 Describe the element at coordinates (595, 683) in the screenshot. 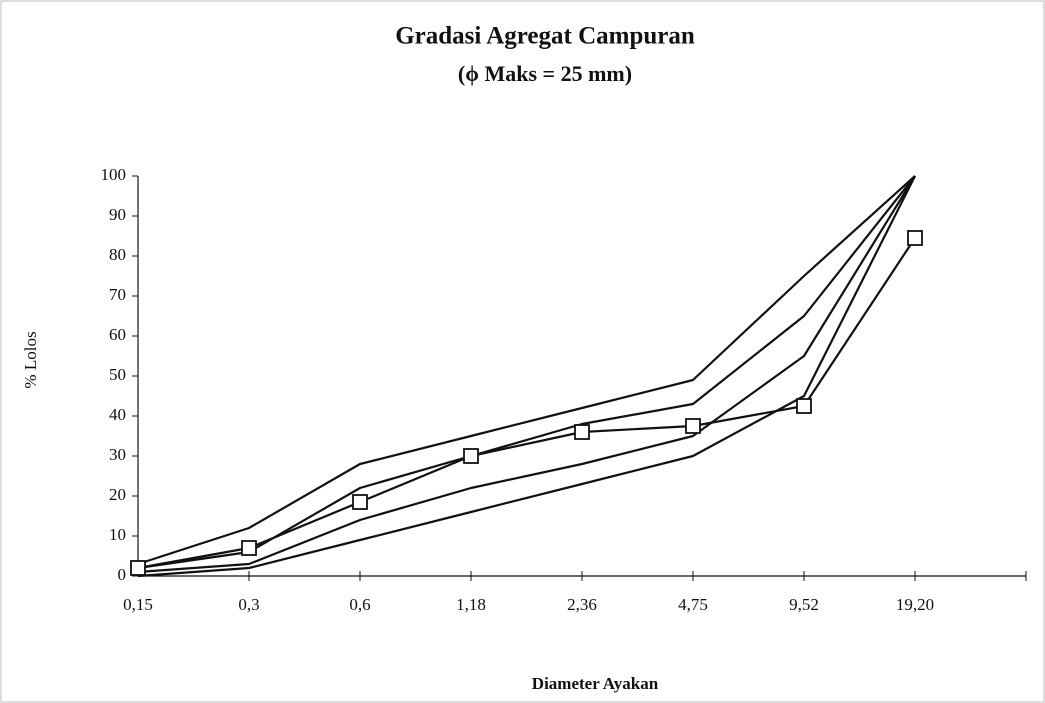

I see `x-axis-title: Diameter Ayakan` at that location.